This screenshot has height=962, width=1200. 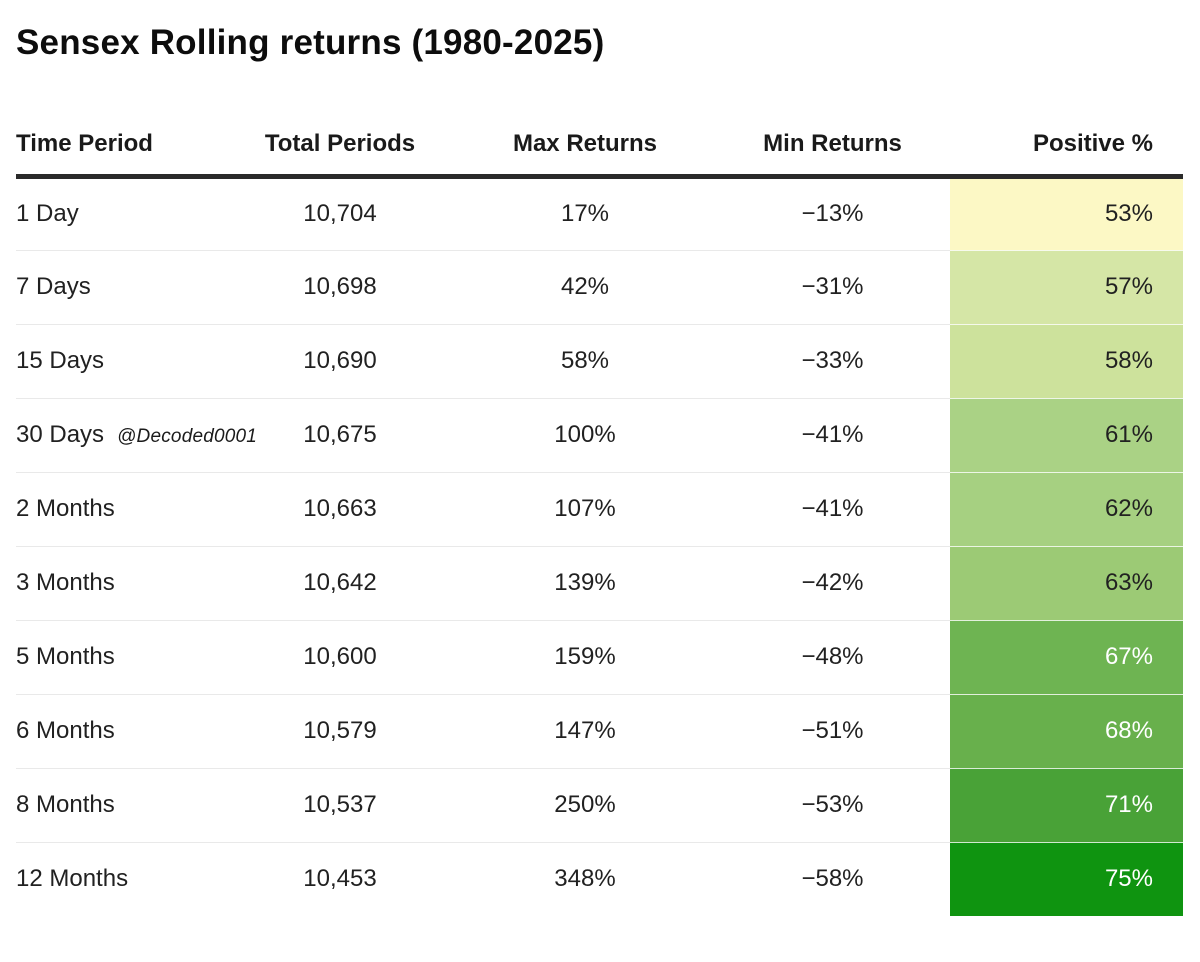 What do you see at coordinates (72, 879) in the screenshot?
I see `time-period-cell: 12 Months` at bounding box center [72, 879].